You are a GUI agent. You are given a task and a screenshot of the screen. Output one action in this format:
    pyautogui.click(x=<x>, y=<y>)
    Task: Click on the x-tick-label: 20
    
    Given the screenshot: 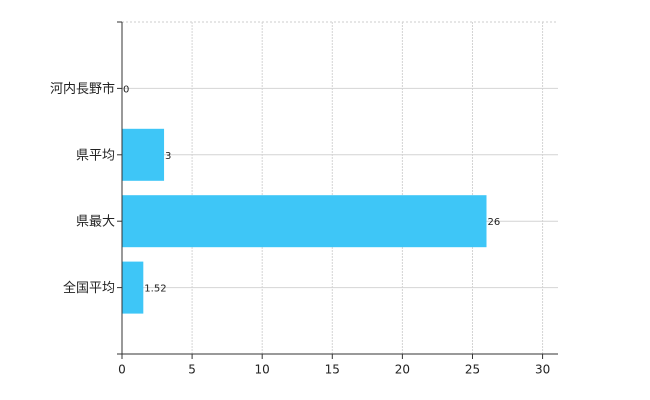 What is the action you would take?
    pyautogui.click(x=402, y=370)
    